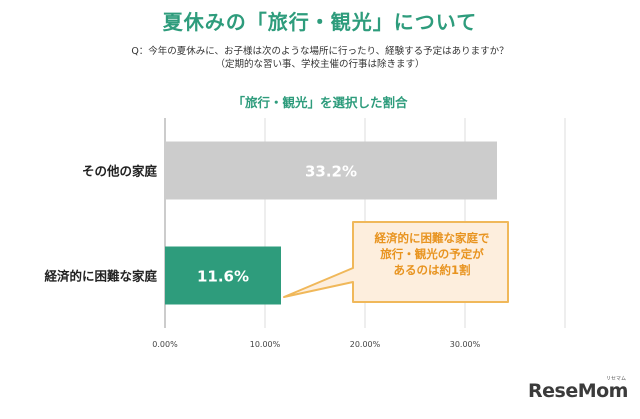 The image size is (640, 419). Describe the element at coordinates (100, 276) in the screenshot. I see `category-label: 経済的に困難な家庭` at that location.